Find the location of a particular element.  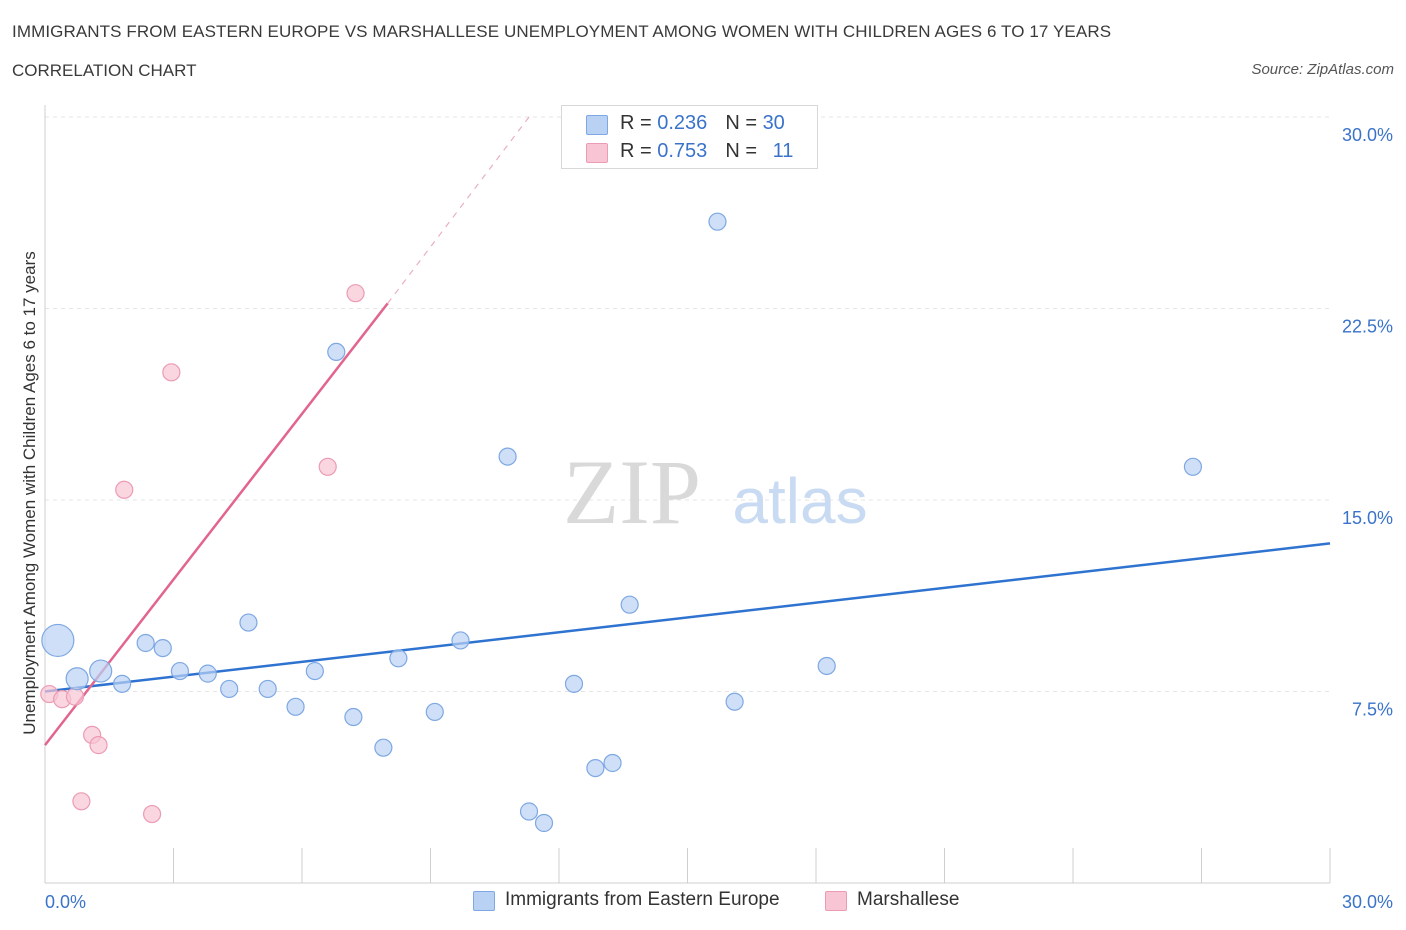

trend-line-eastern-europe is located at coordinates (687, 617).